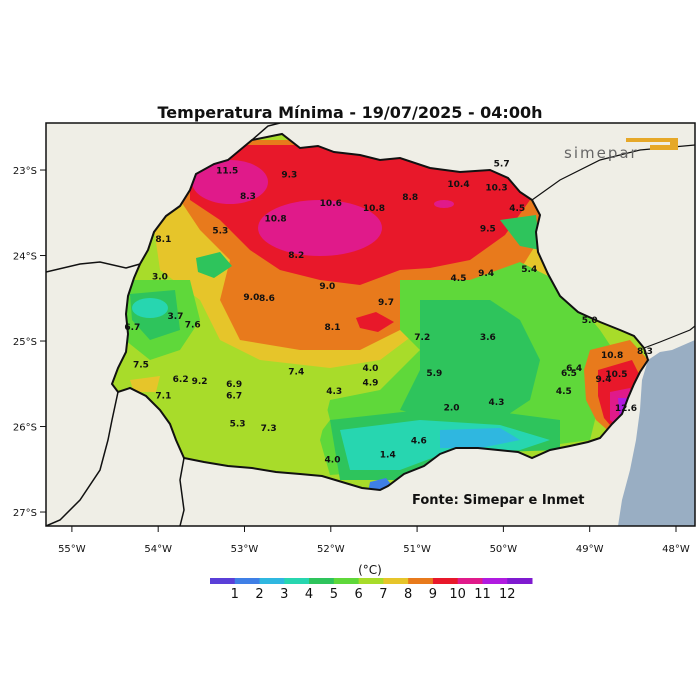 Image resolution: width=700 pixels, height=700 pixels. Describe the element at coordinates (334, 594) in the screenshot. I see `legend-label: 5` at that location.